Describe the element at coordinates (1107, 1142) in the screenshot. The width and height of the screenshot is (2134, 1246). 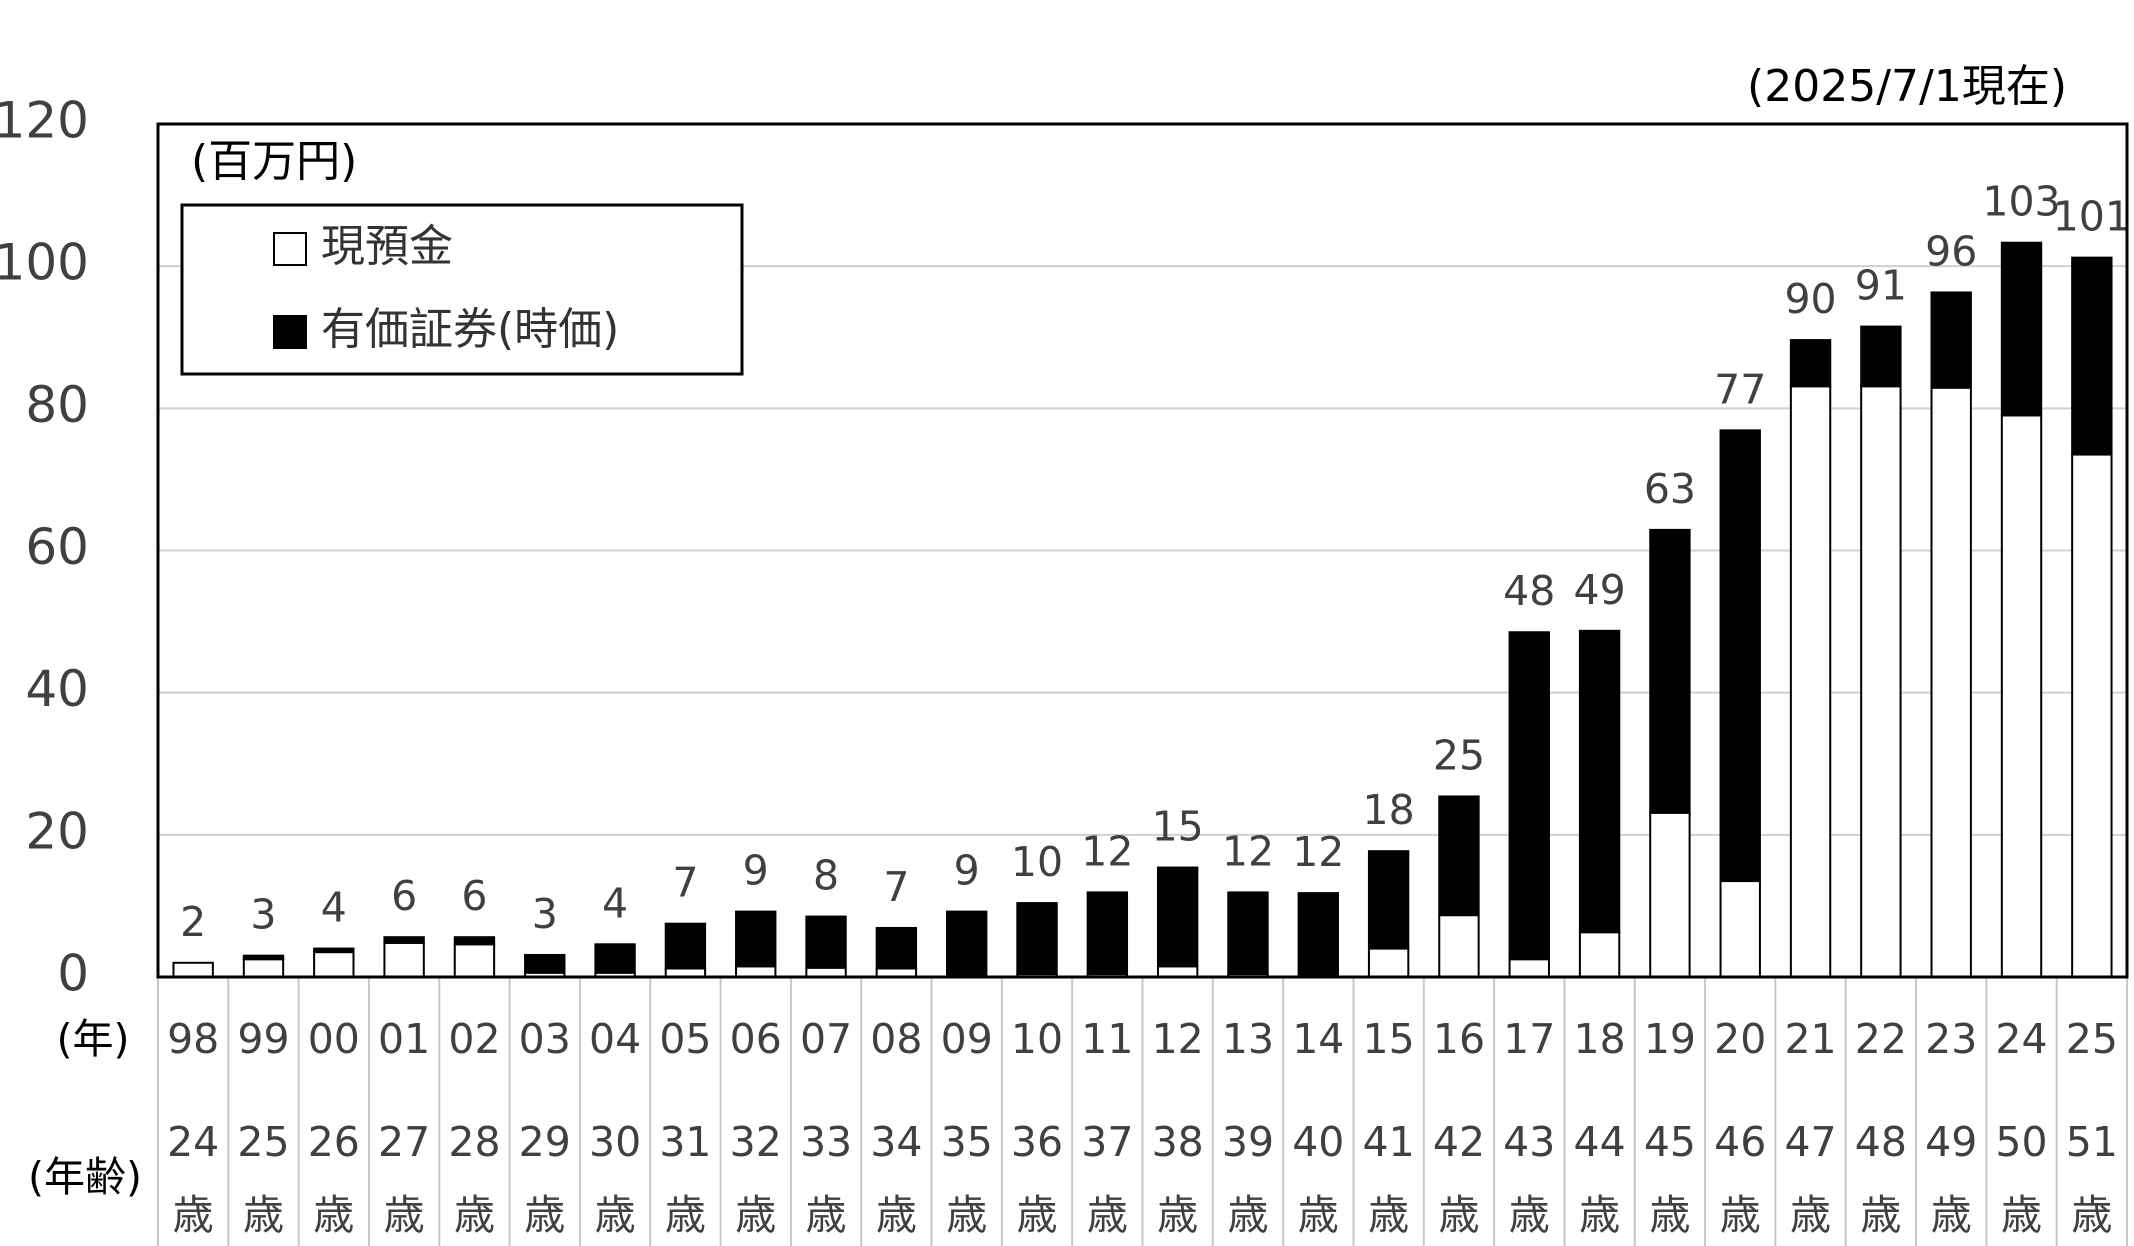
I see `age-label: 37` at that location.